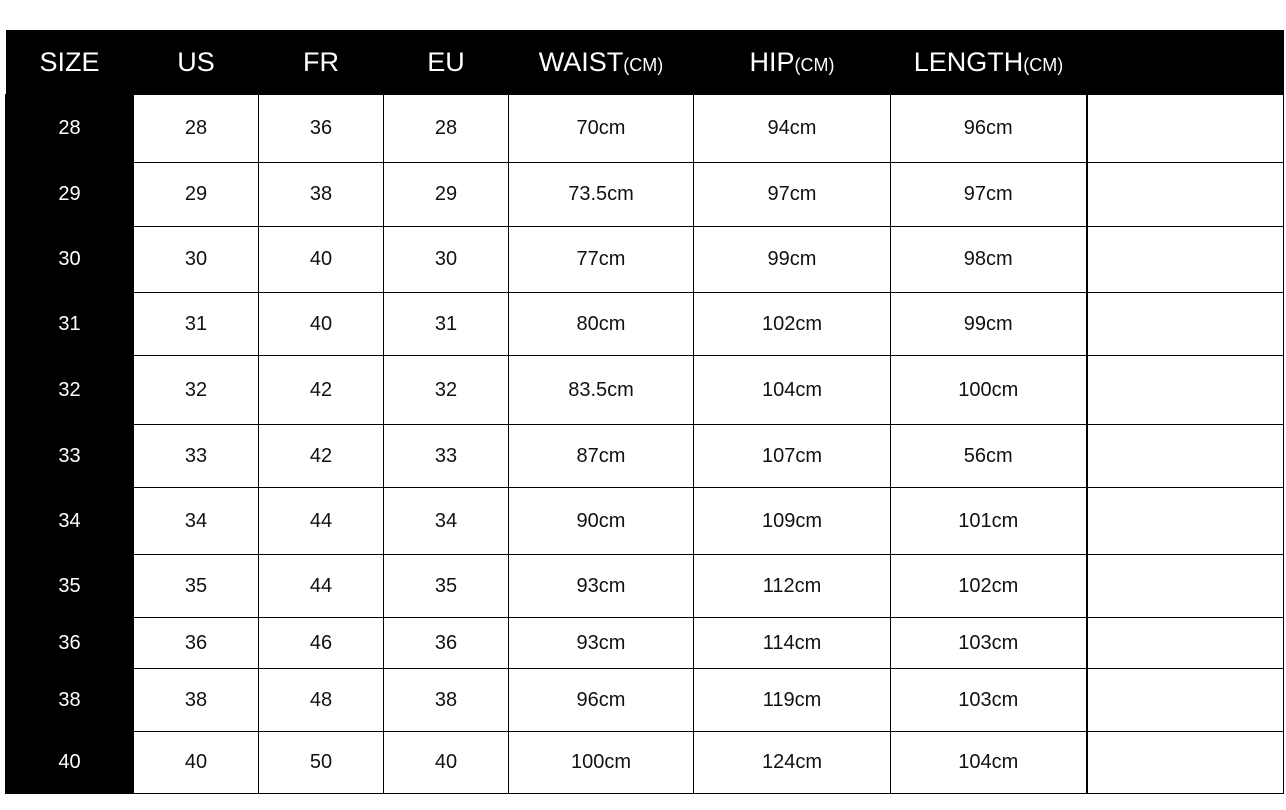 The width and height of the screenshot is (1286, 810). What do you see at coordinates (69, 456) in the screenshot?
I see `cell-size: 33` at bounding box center [69, 456].